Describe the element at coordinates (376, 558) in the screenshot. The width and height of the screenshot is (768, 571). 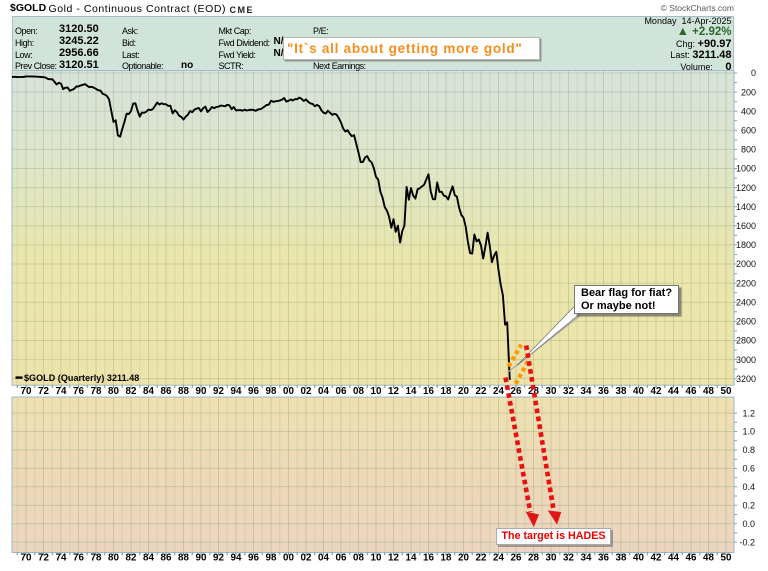
I see `svg-text: 10` at that location.